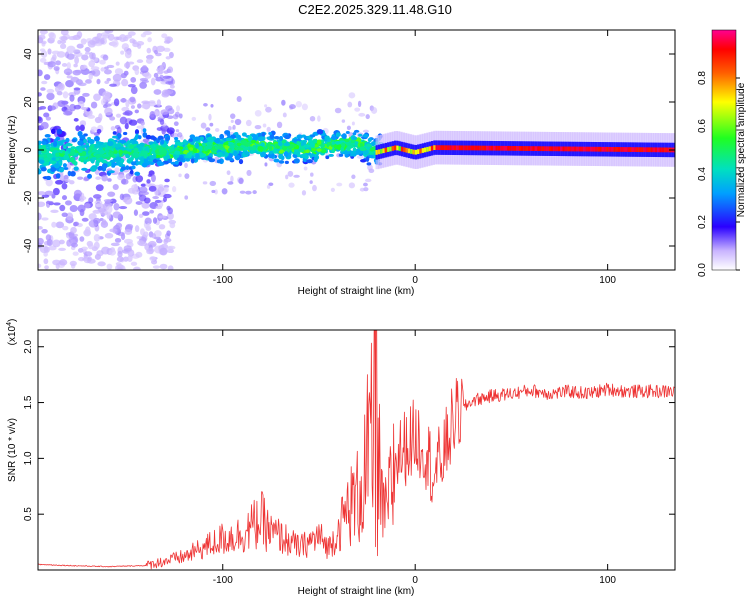 The width and height of the screenshot is (750, 600). I want to click on spectrogram-xtick-label: 0, so click(415, 280).